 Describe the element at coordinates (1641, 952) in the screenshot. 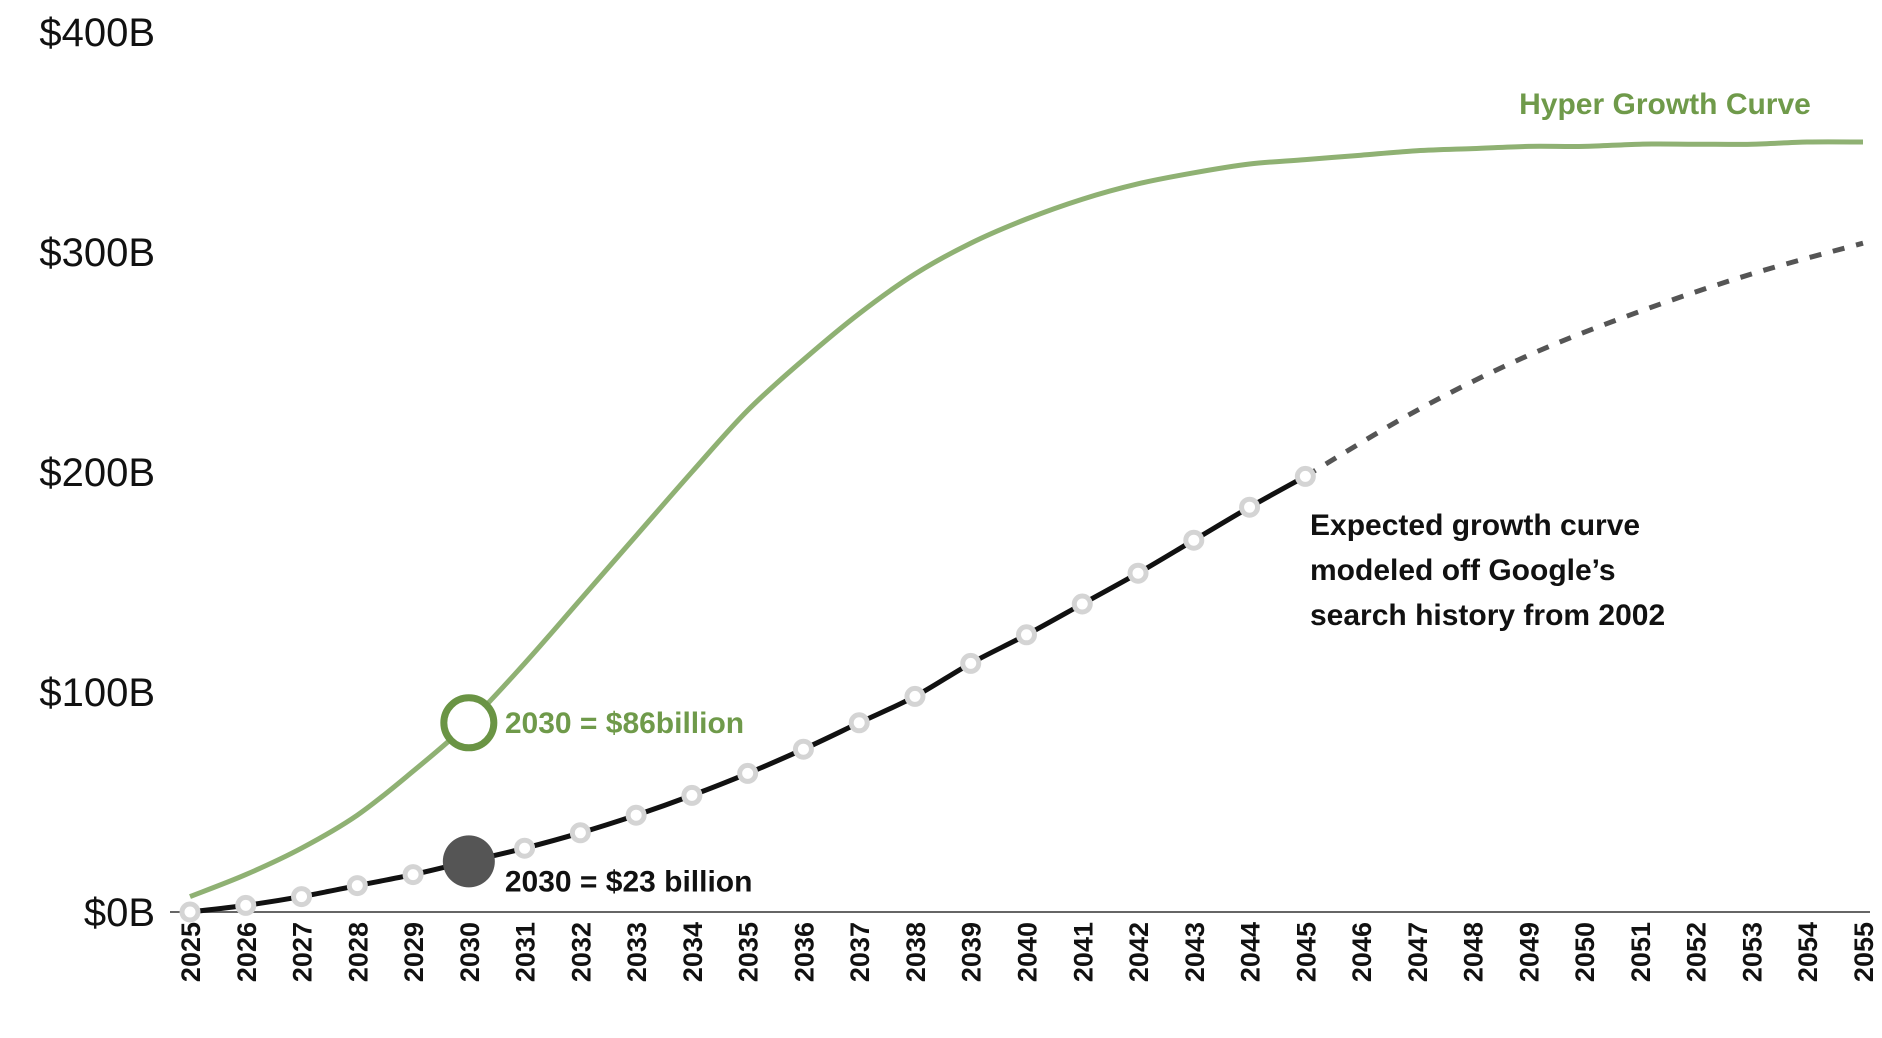

I see `x-tick-label: 2051` at that location.